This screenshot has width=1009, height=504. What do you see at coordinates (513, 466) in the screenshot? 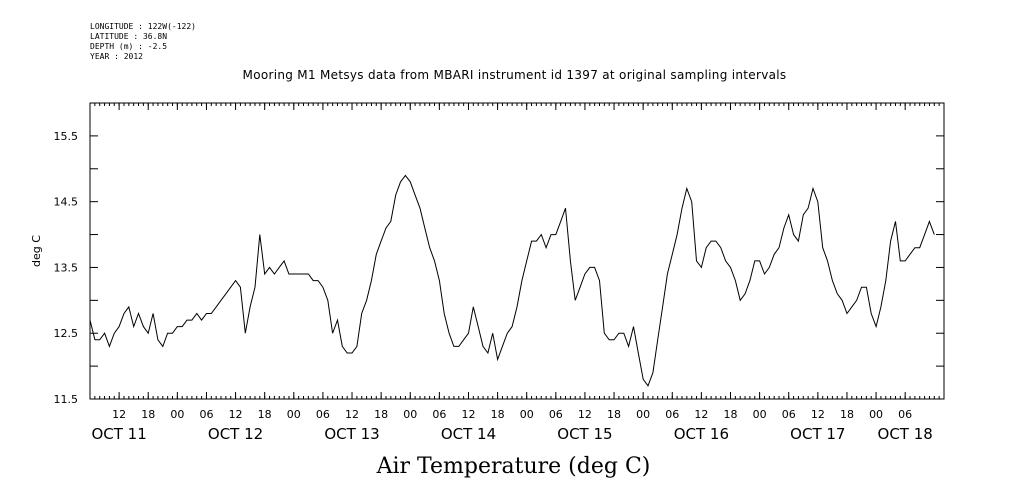
I see `x-axis-label: Air Temperature (deg C)` at bounding box center [513, 466].